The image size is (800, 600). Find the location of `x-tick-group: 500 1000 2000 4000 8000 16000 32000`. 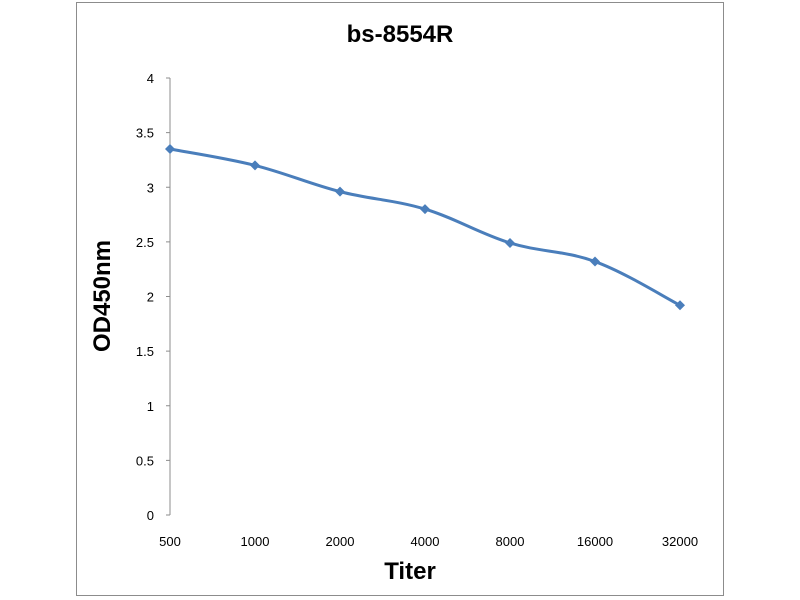

x-tick-group: 500 1000 2000 4000 8000 16000 32000 is located at coordinates (428, 541).